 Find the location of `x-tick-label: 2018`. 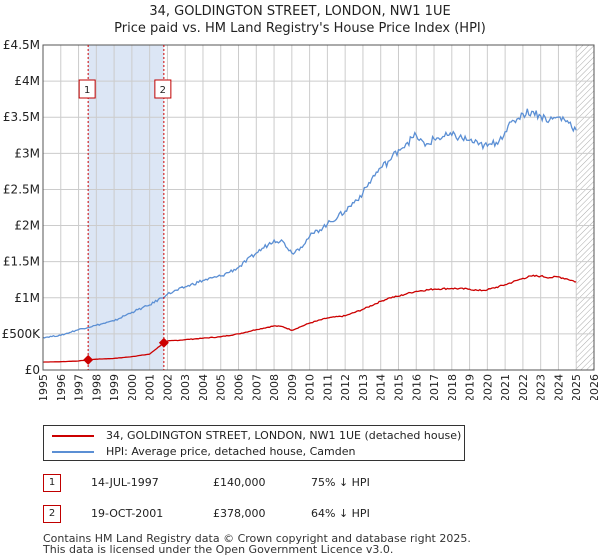

x-tick-label: 2018 is located at coordinates (452, 387).